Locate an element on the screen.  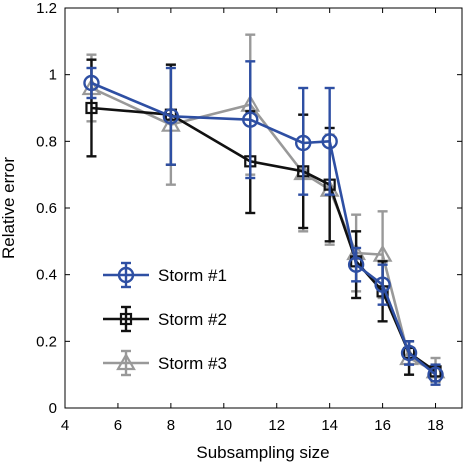
x-axis-label: Subsampling size is located at coordinates (262, 452).